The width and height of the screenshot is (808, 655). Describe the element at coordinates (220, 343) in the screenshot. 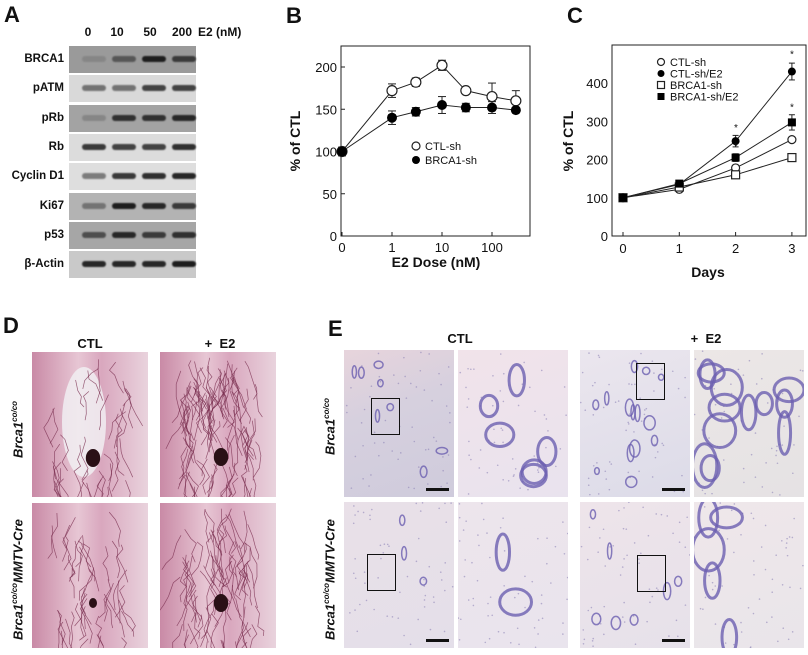

I see `panel-d-col-e2: + E2` at that location.